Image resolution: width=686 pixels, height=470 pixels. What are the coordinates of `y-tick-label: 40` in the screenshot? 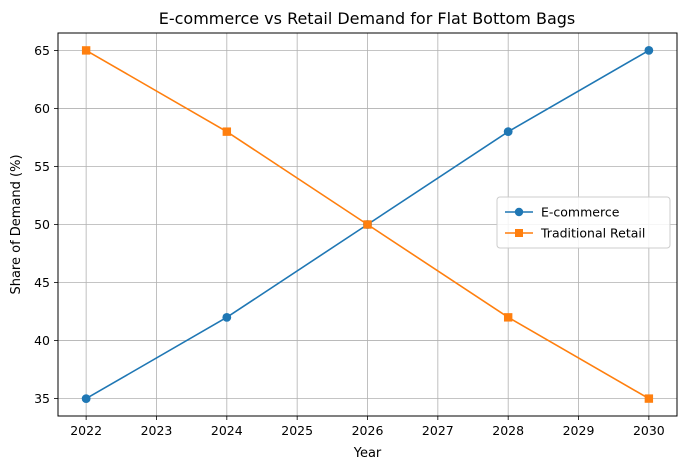 It's located at (42, 340).